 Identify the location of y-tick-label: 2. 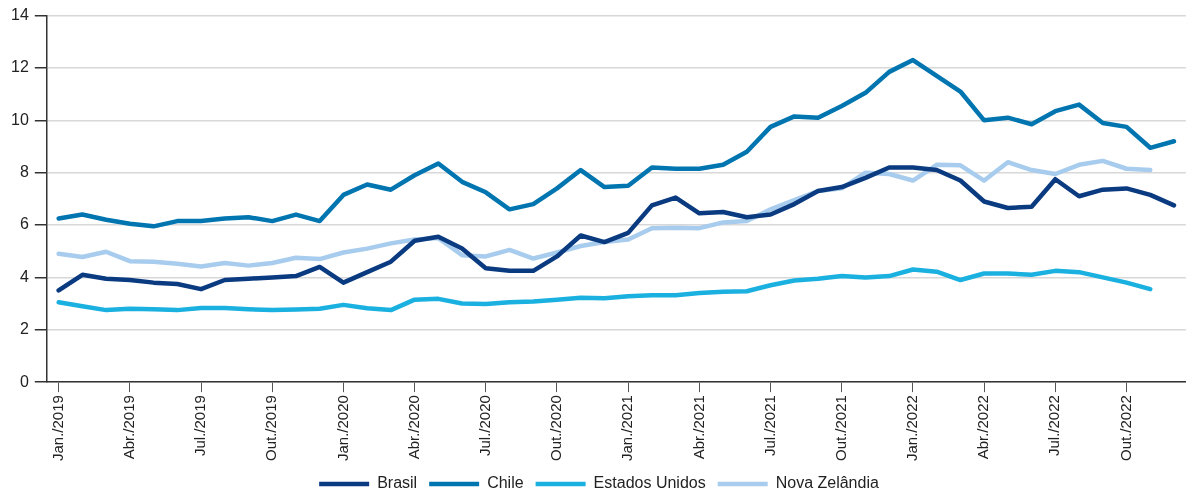
(24, 329).